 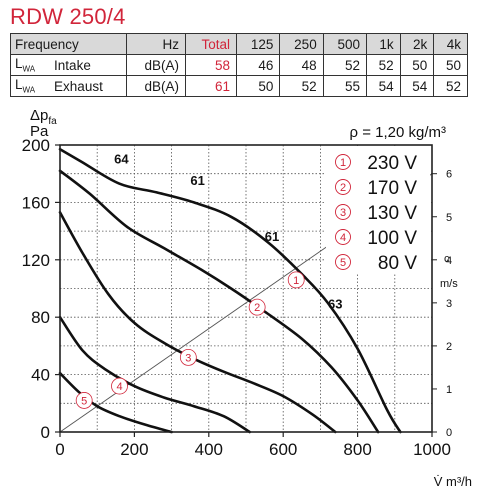 I want to click on y-tick-label: 80, so click(x=40, y=317).